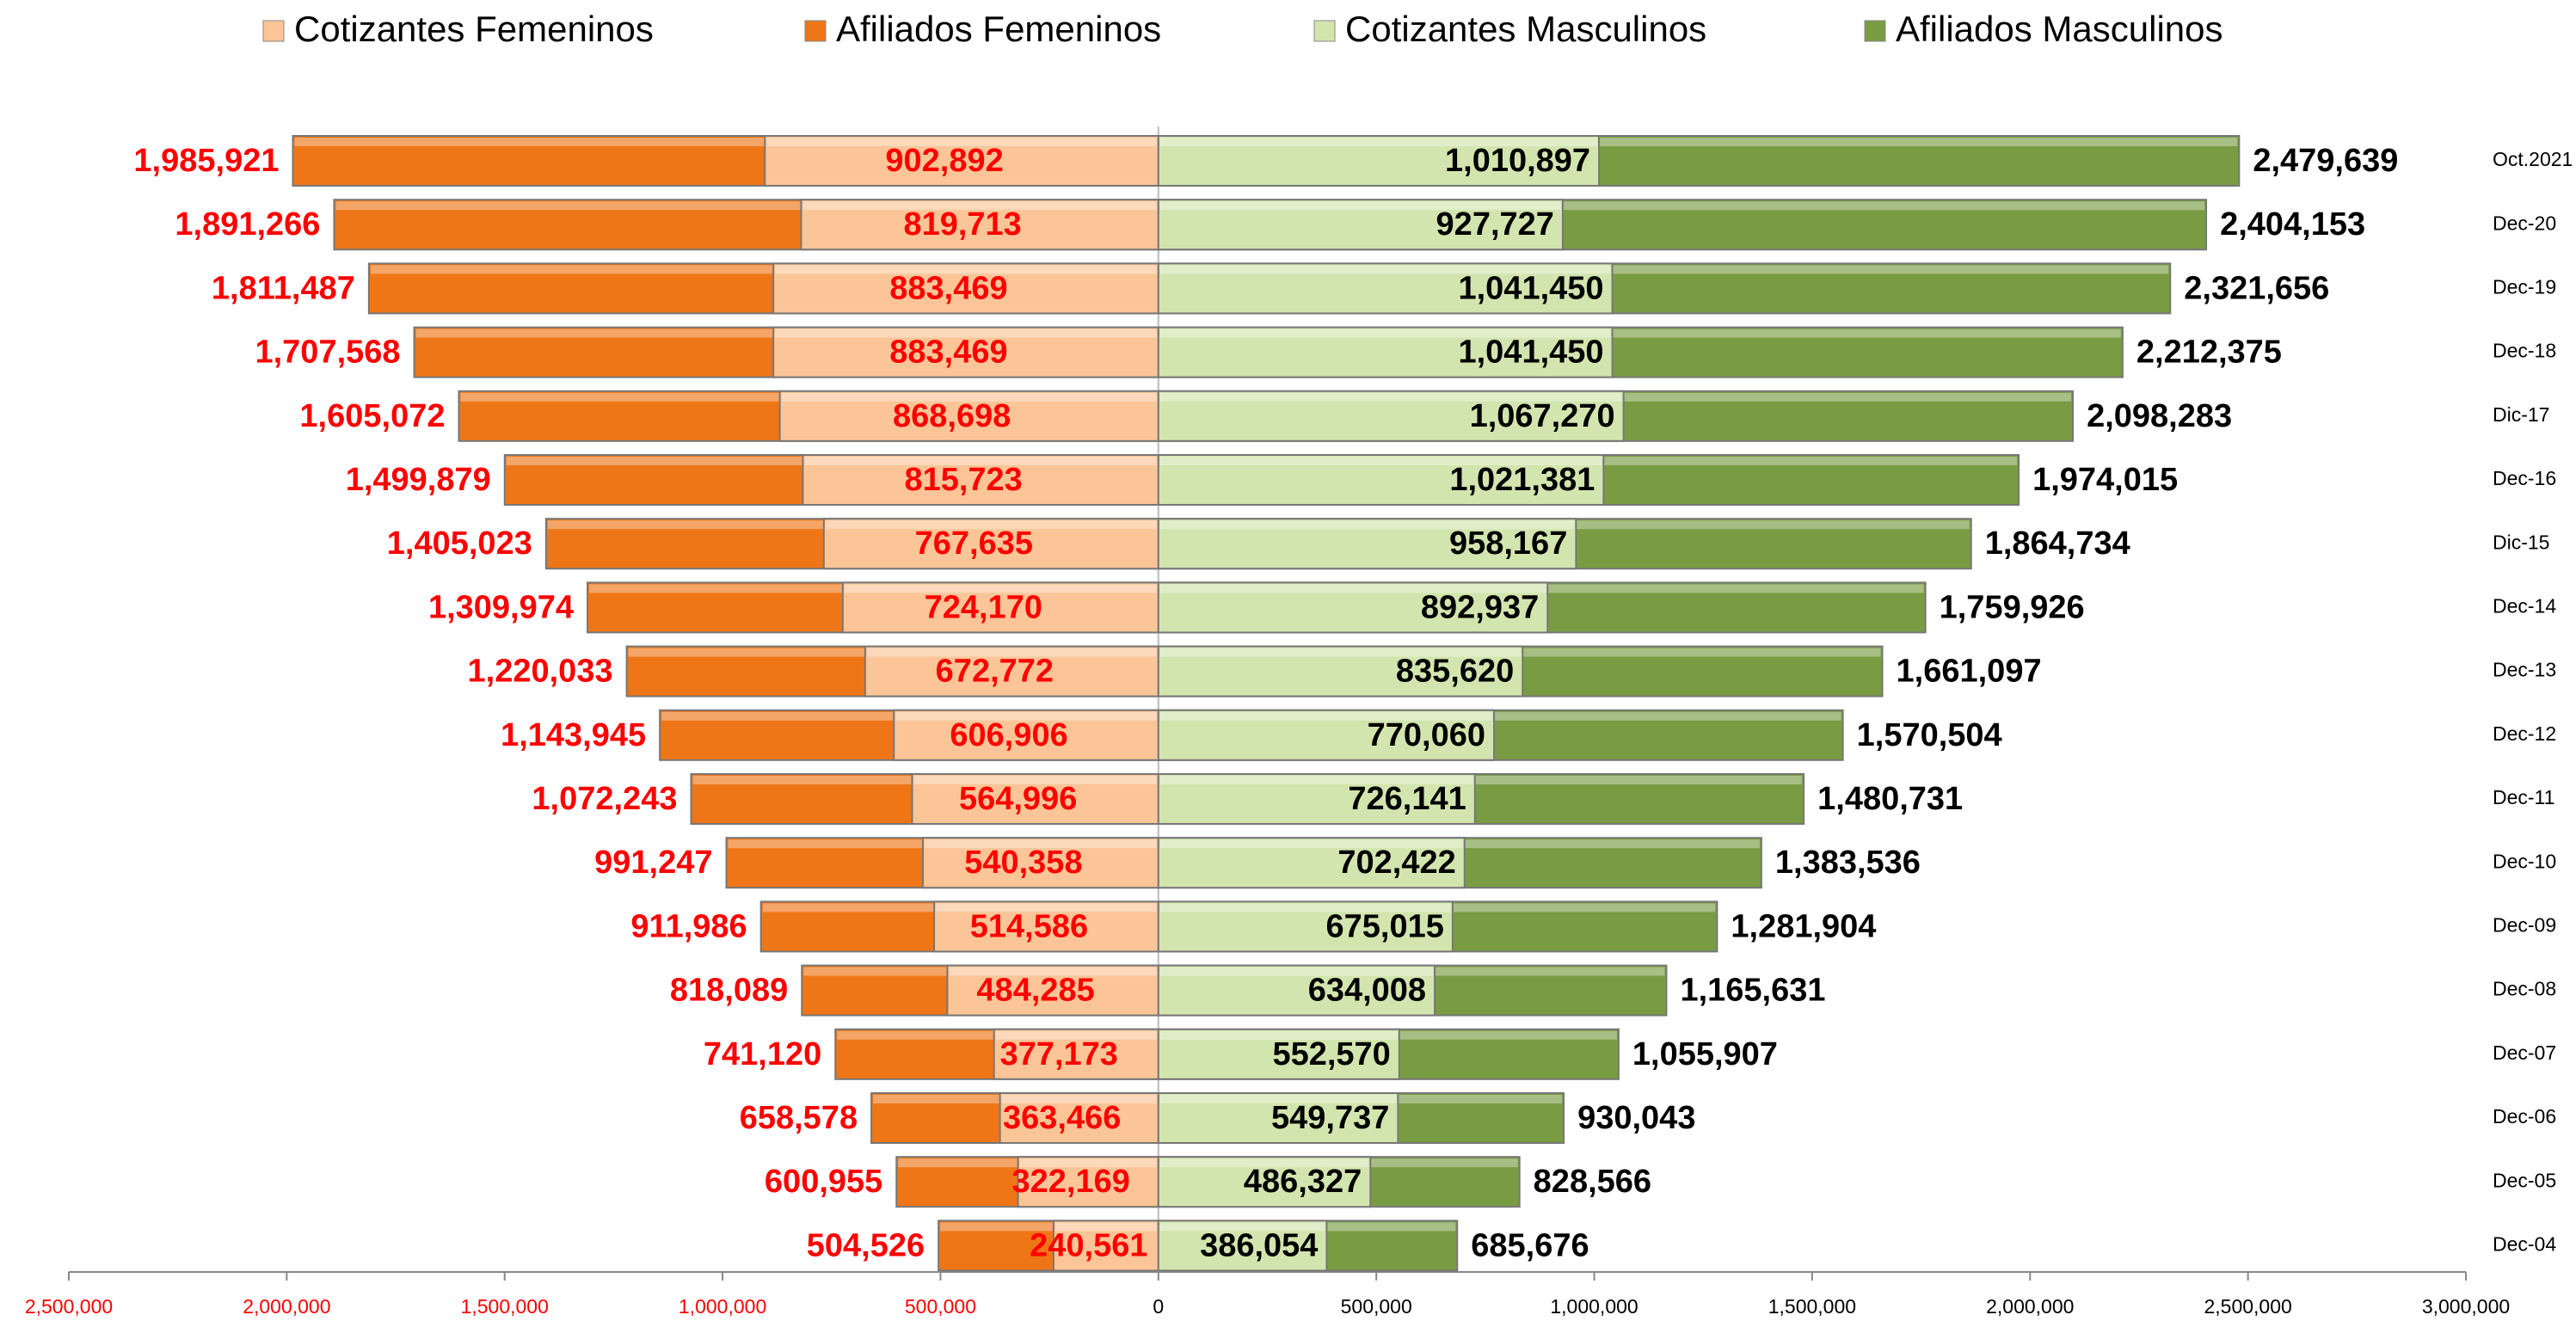 The image size is (2576, 1321). What do you see at coordinates (2209, 353) in the screenshot?
I see `value-label: 2,212,375` at bounding box center [2209, 353].